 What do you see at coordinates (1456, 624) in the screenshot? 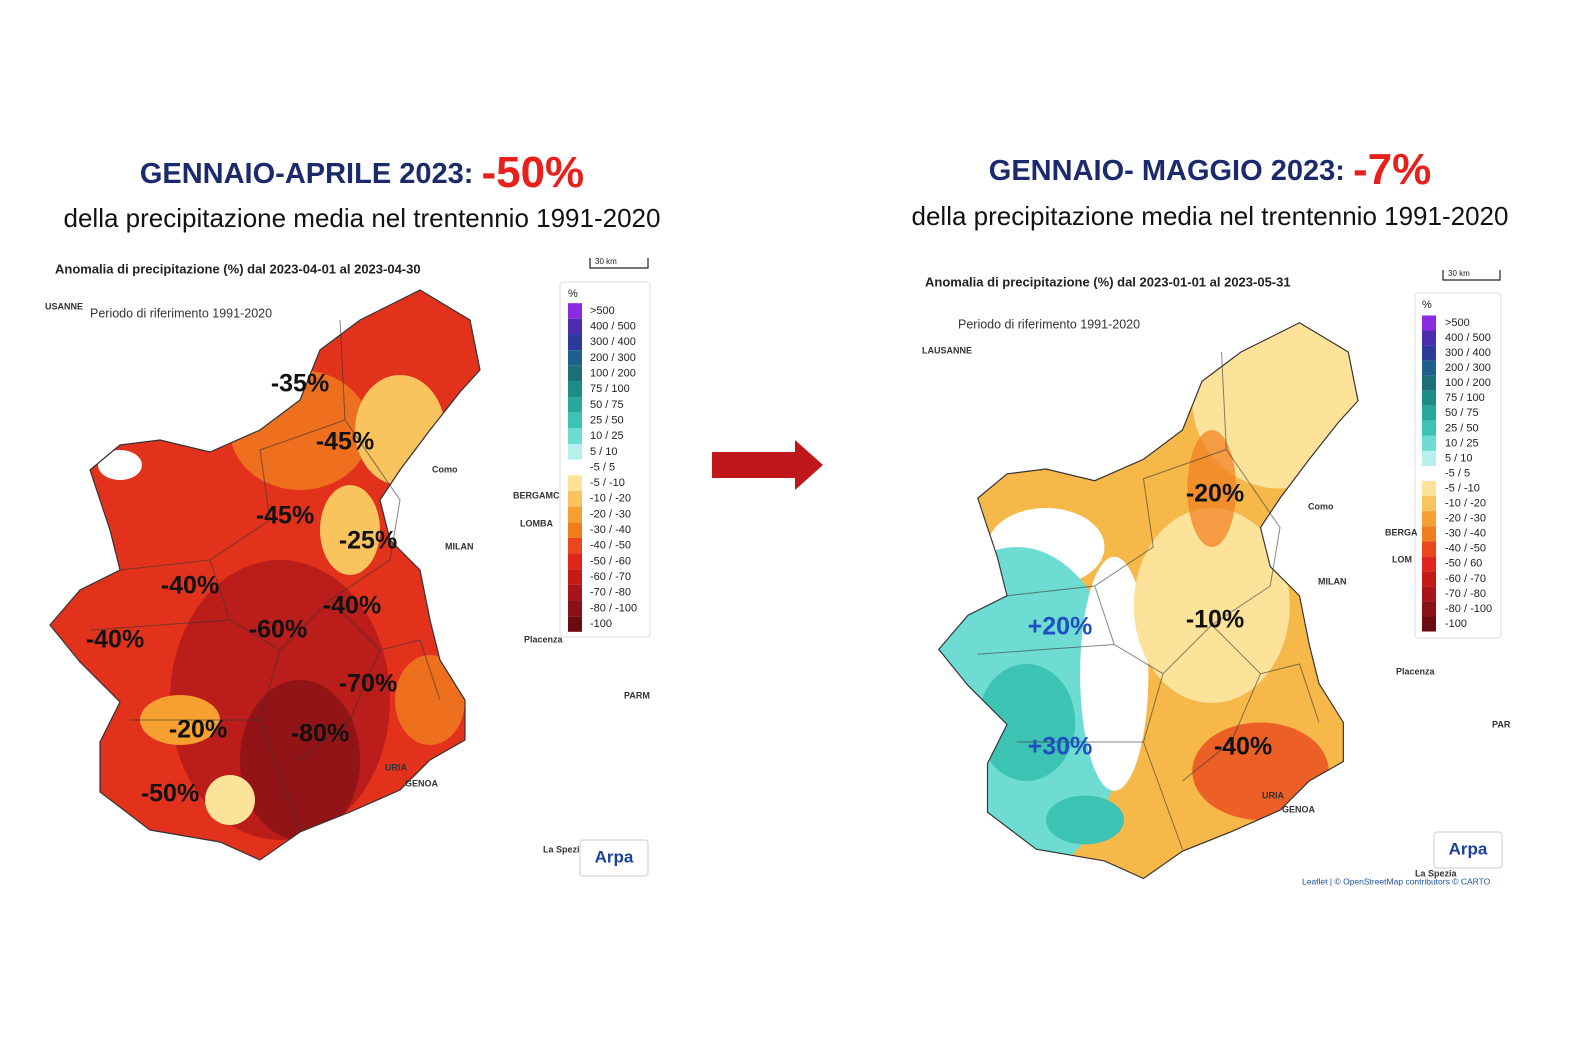
I see `legend-label: -100` at bounding box center [1456, 624].